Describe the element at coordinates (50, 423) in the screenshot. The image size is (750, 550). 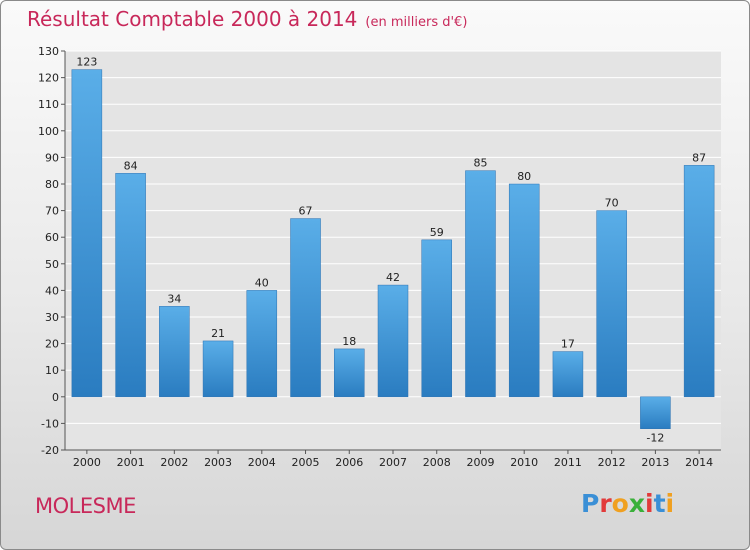
I see `y-tick-label: -10` at that location.